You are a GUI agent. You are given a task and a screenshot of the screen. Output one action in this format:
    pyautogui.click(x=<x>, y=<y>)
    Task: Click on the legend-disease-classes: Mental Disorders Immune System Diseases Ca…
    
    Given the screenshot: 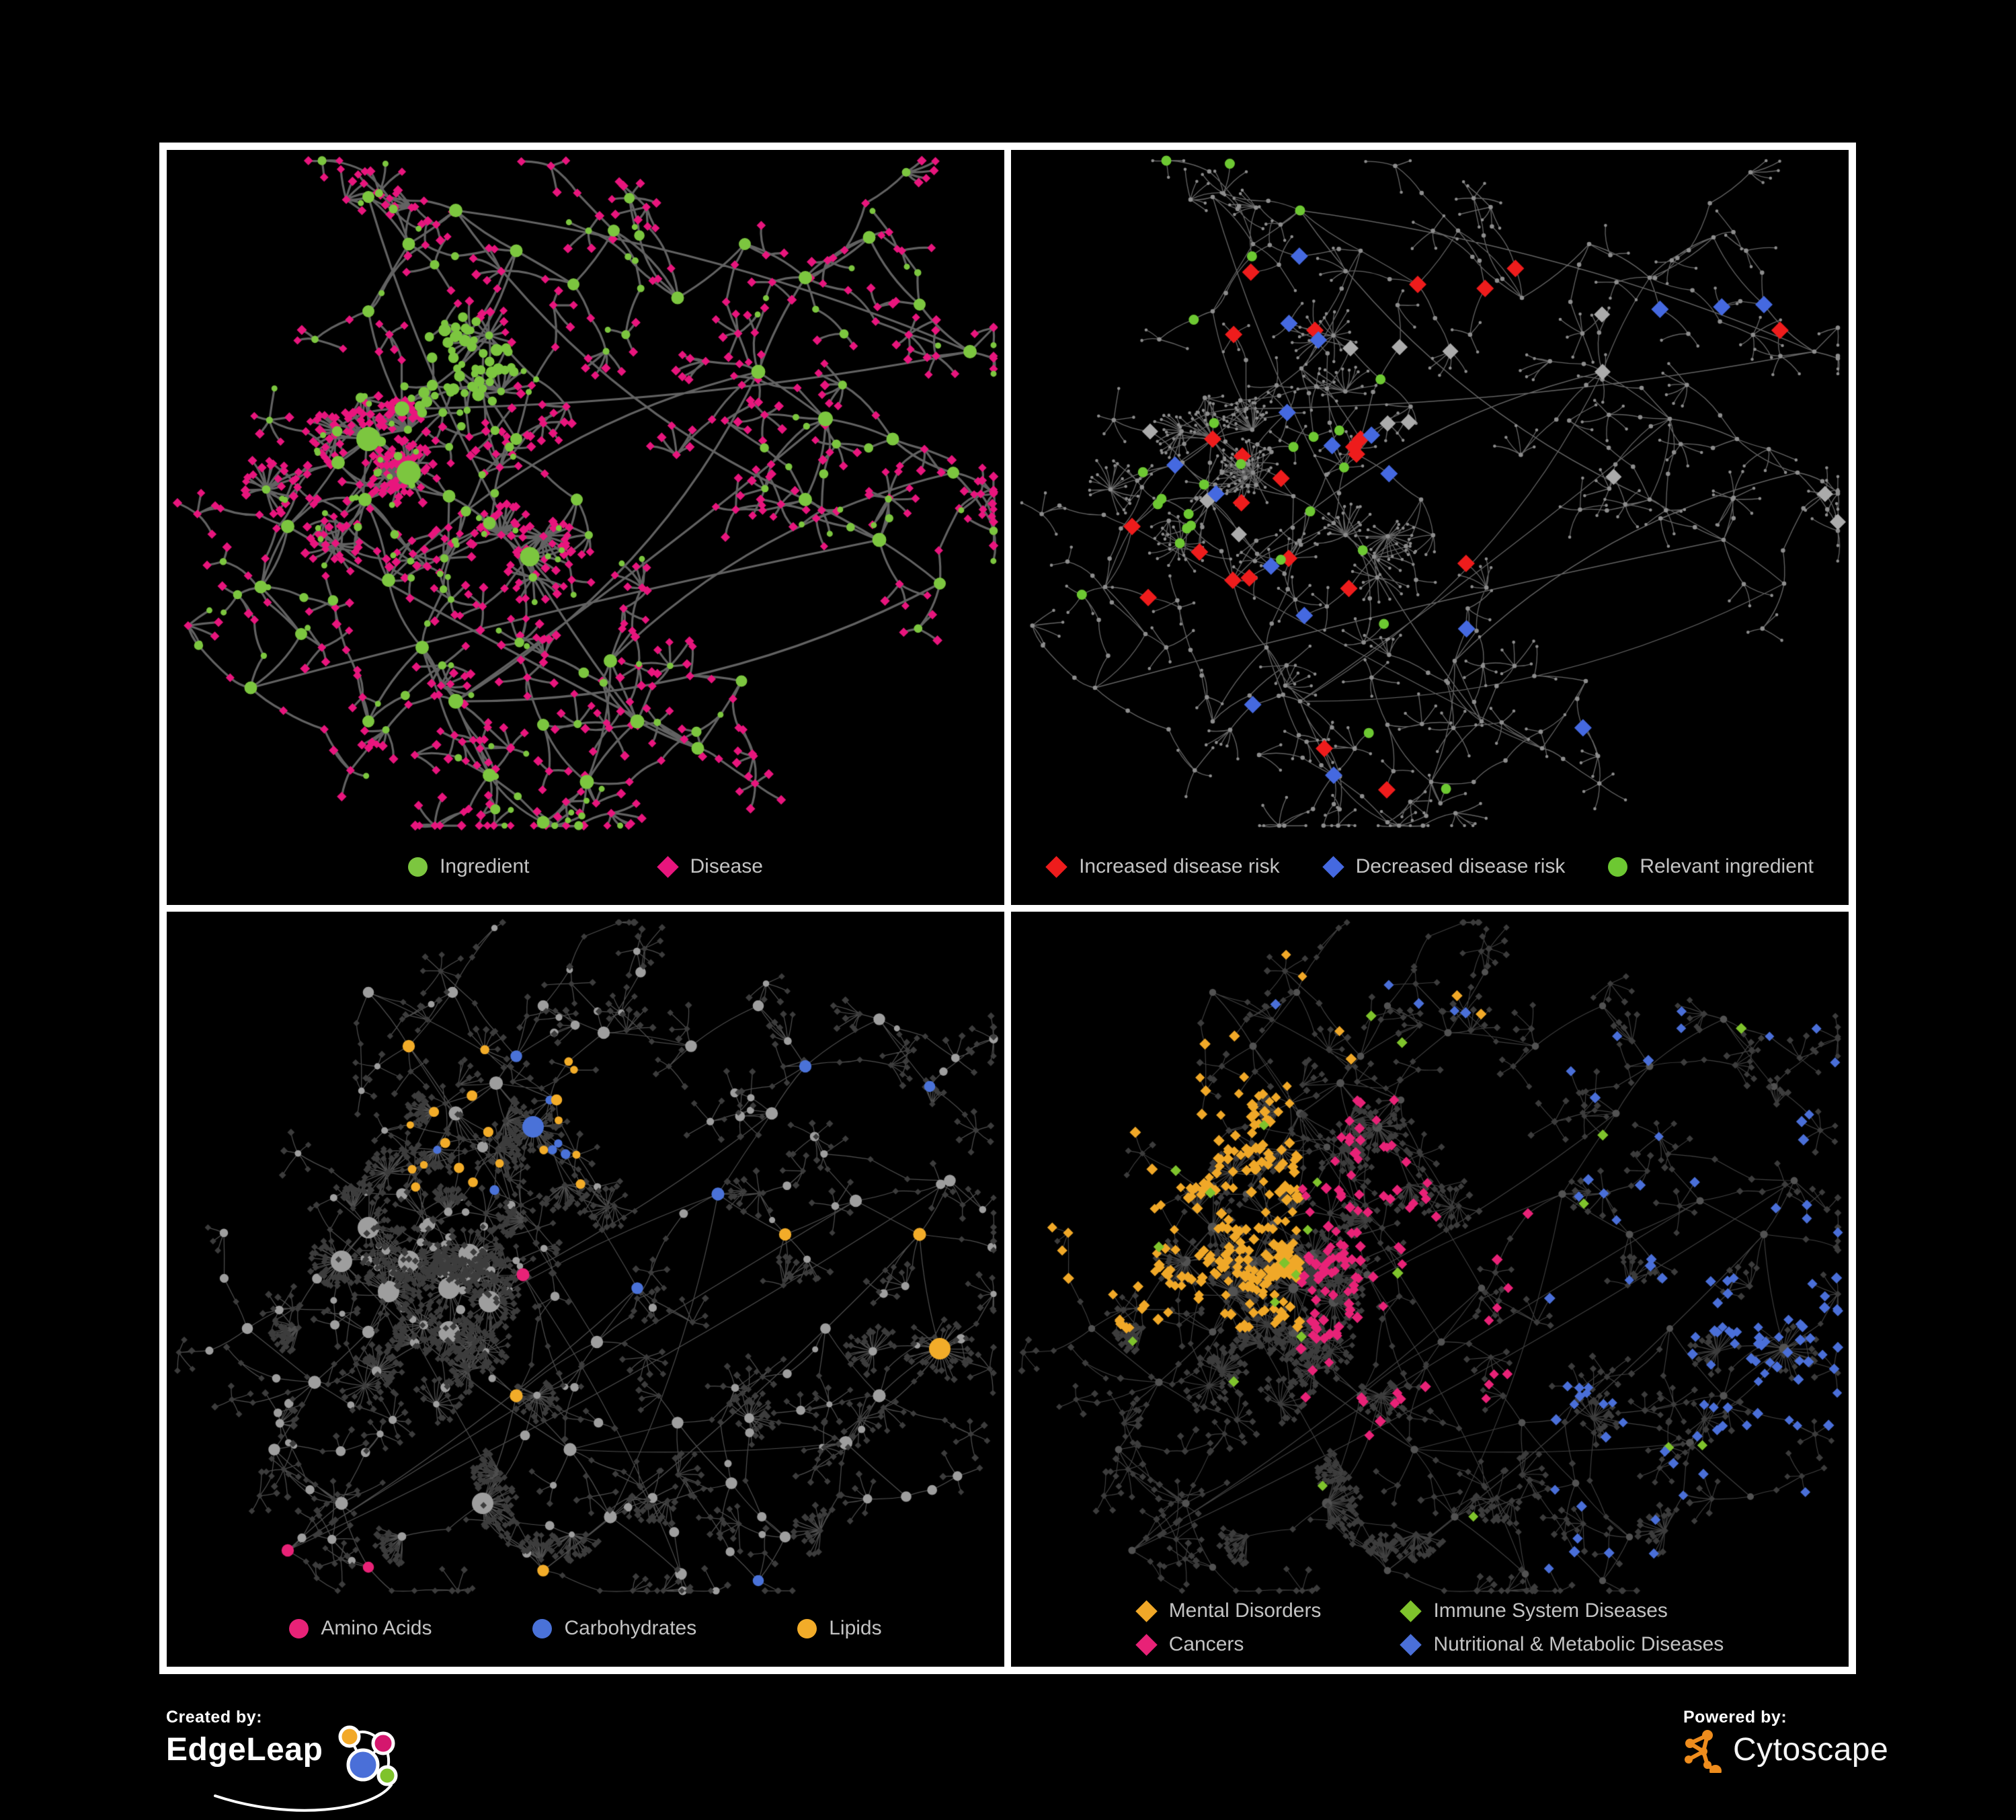 What is the action you would take?
    pyautogui.click(x=1430, y=1627)
    